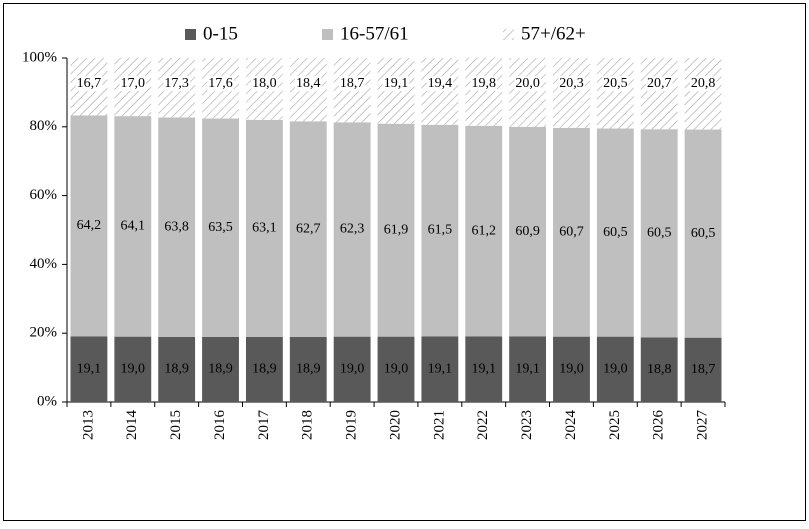 This screenshot has width=809, height=529. I want to click on data-label: 18,0, so click(264, 83).